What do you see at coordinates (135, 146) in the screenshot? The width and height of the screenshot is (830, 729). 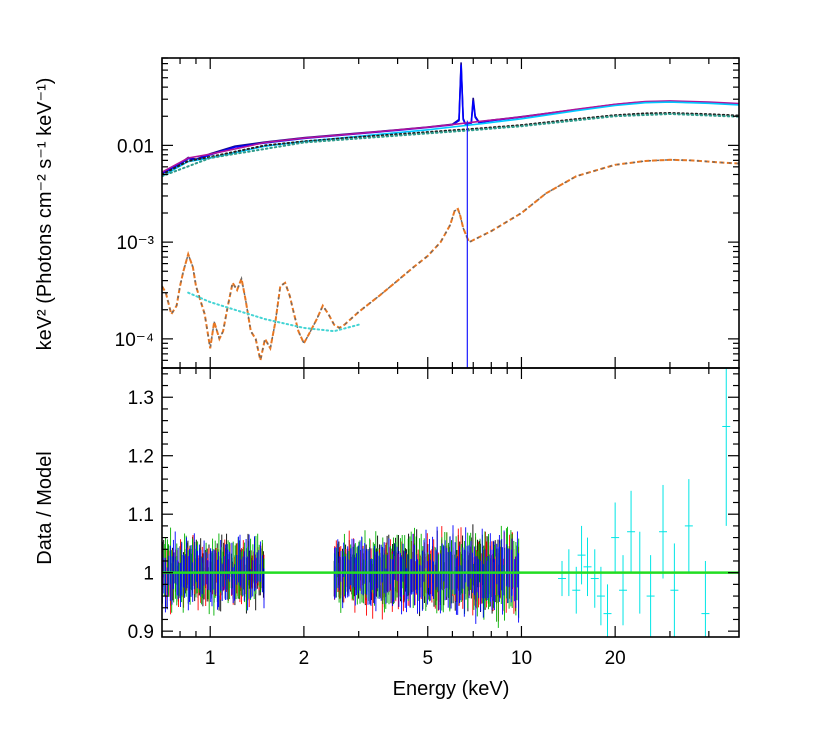 I see `top-y-tick-label-0: 0.01` at bounding box center [135, 146].